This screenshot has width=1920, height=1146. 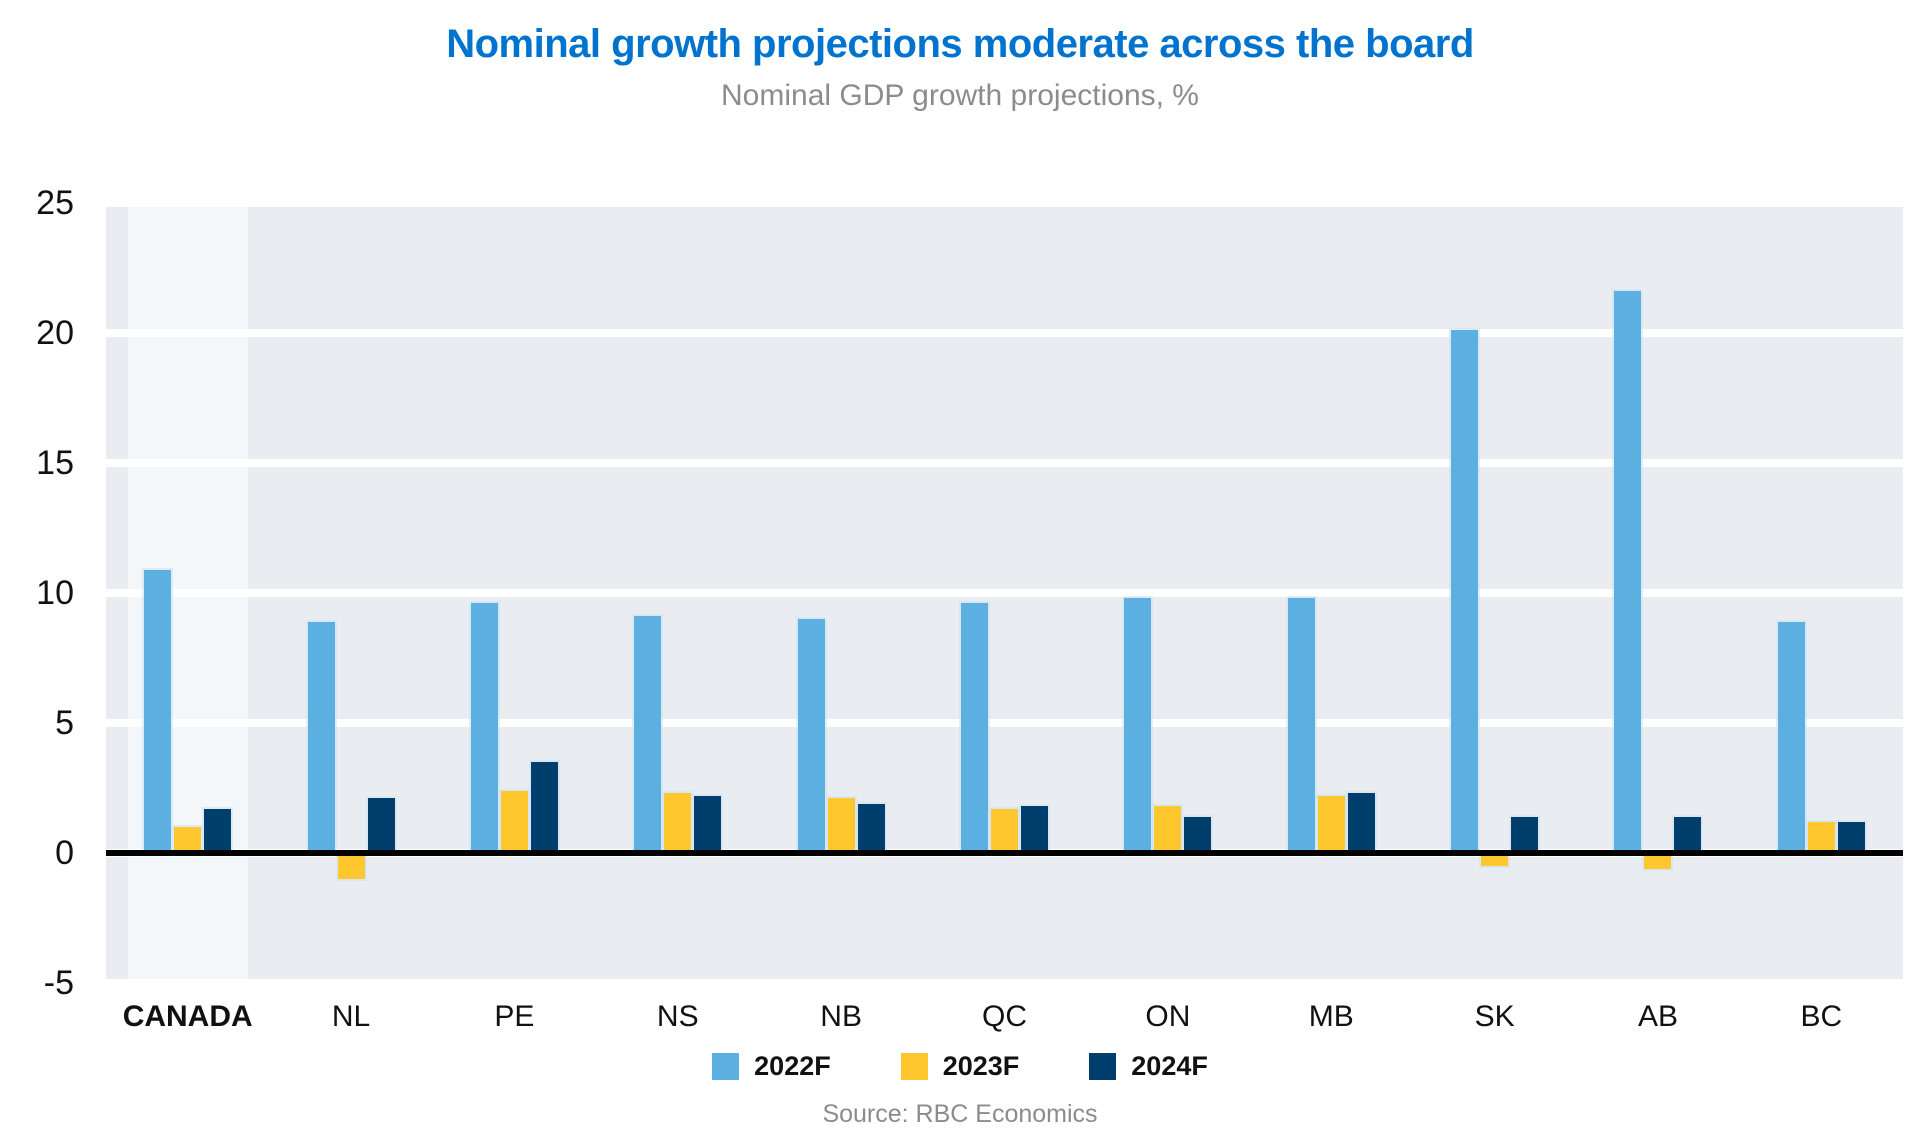 What do you see at coordinates (811, 736) in the screenshot?
I see `bar-nb-2022f` at bounding box center [811, 736].